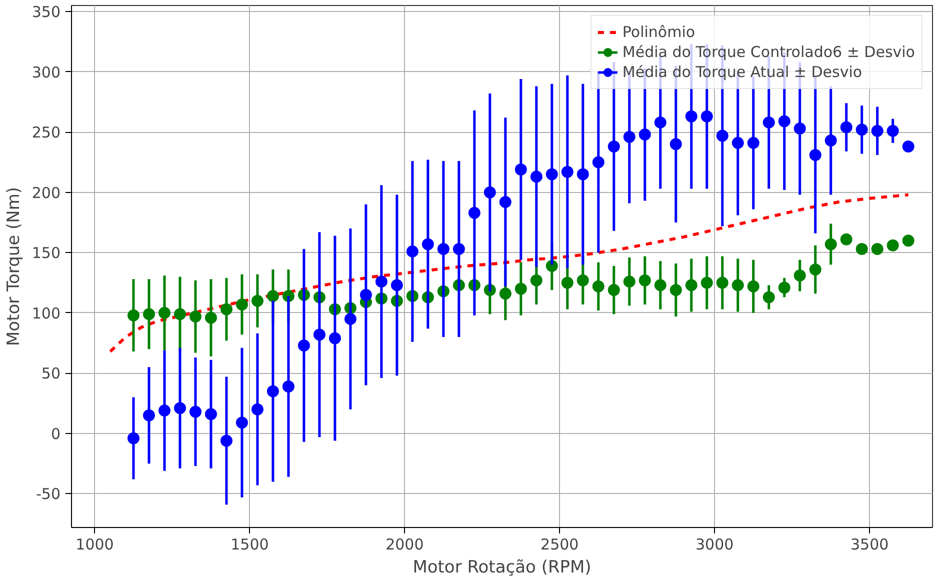  What do you see at coordinates (95, 545) in the screenshot?
I see `x-tick-label: 1000` at bounding box center [95, 545].